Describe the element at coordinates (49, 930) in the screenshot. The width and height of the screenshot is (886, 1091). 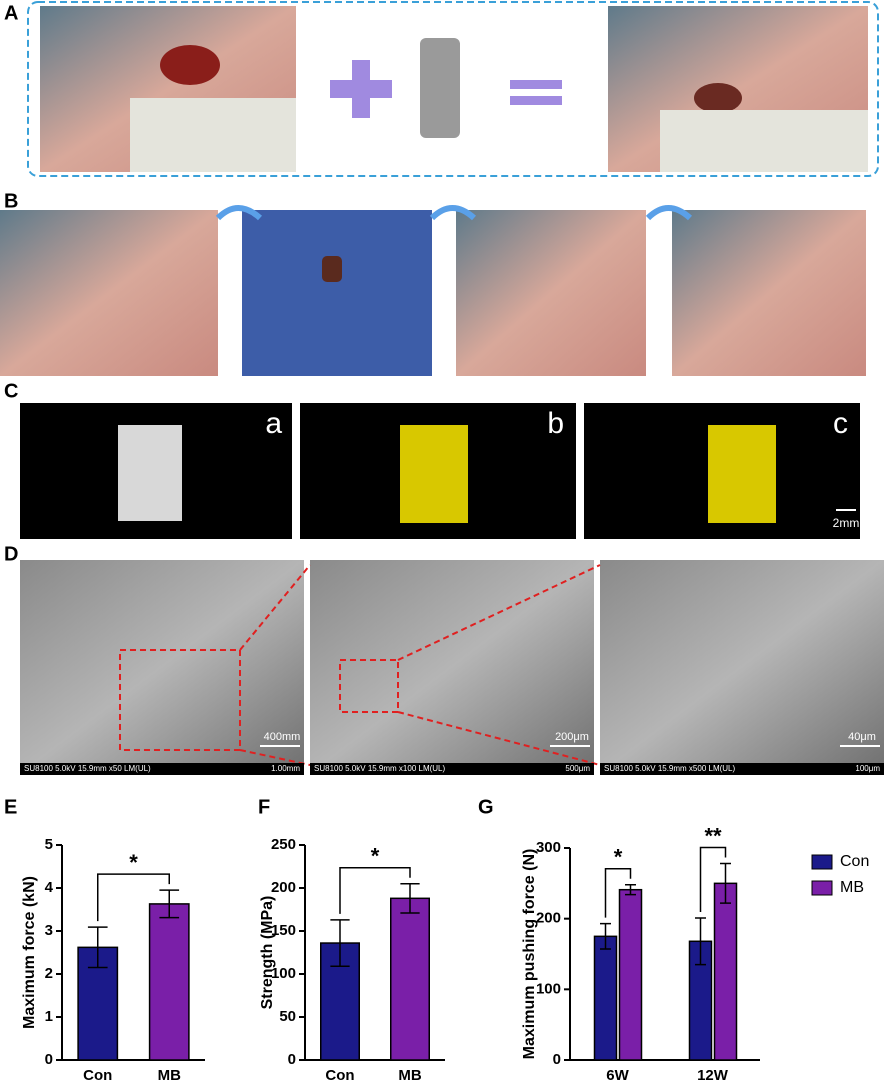
I see `y-tick-label: 3` at that location.